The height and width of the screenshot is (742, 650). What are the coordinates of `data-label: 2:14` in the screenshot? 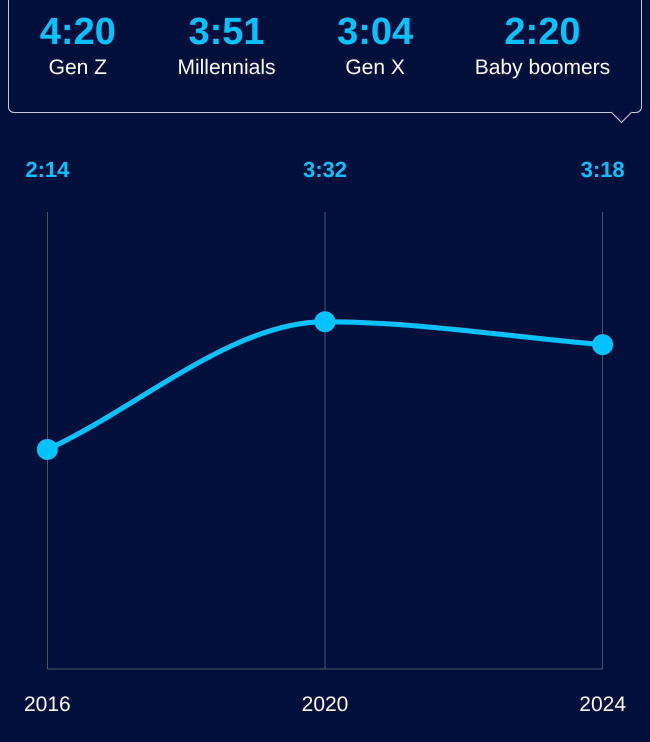 It's located at (47, 169).